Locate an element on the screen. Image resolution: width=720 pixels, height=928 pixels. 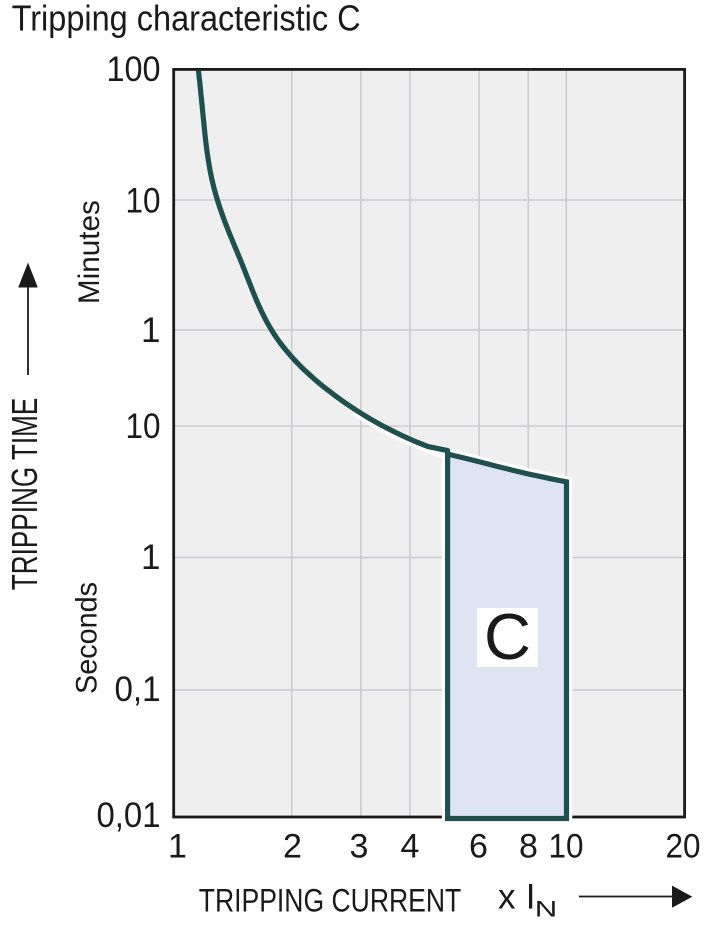
svg-text: Tripping characteristic C is located at coordinates (186, 19).